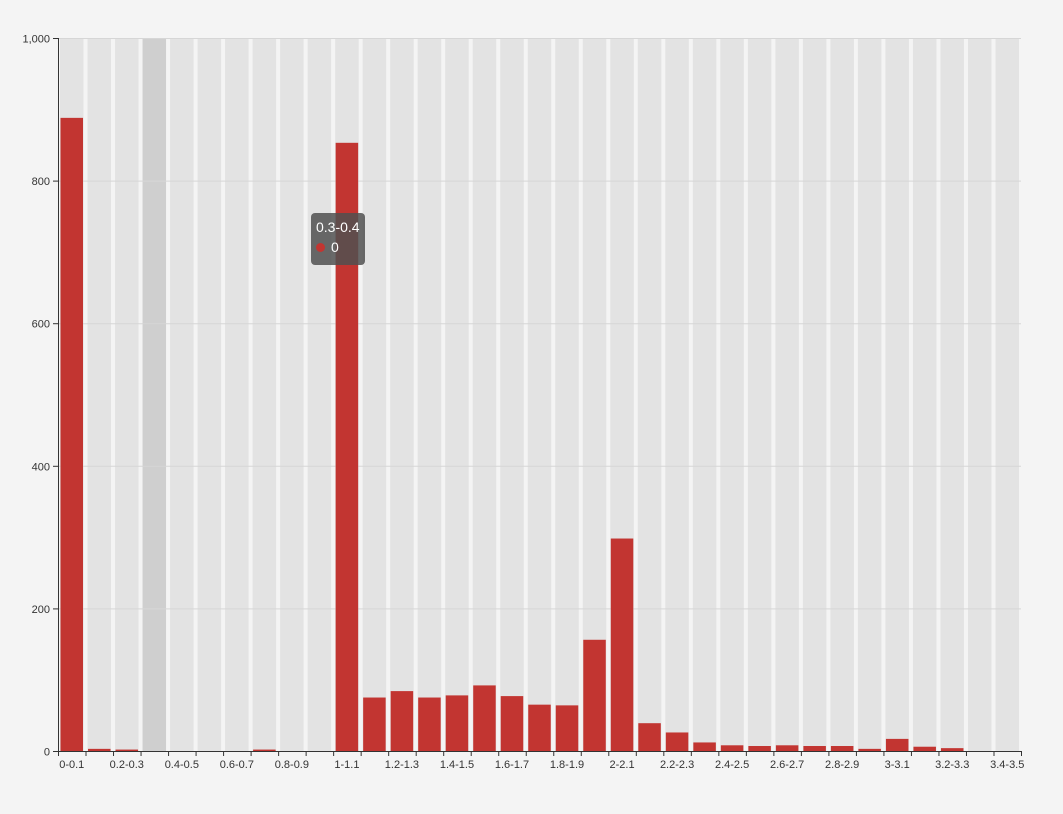  What do you see at coordinates (40, 396) in the screenshot?
I see `y-axis-ticks: 0 200 400 600 800 1,000` at bounding box center [40, 396].